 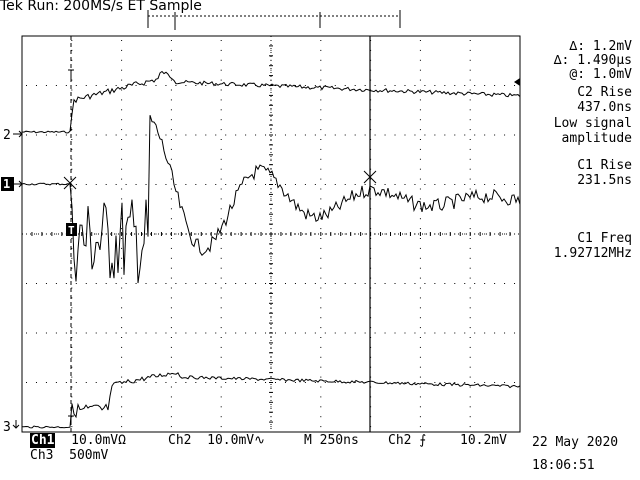 I want to click on acquisition-status: Run: 200MS/s ET Sample, so click(x=114, y=7).